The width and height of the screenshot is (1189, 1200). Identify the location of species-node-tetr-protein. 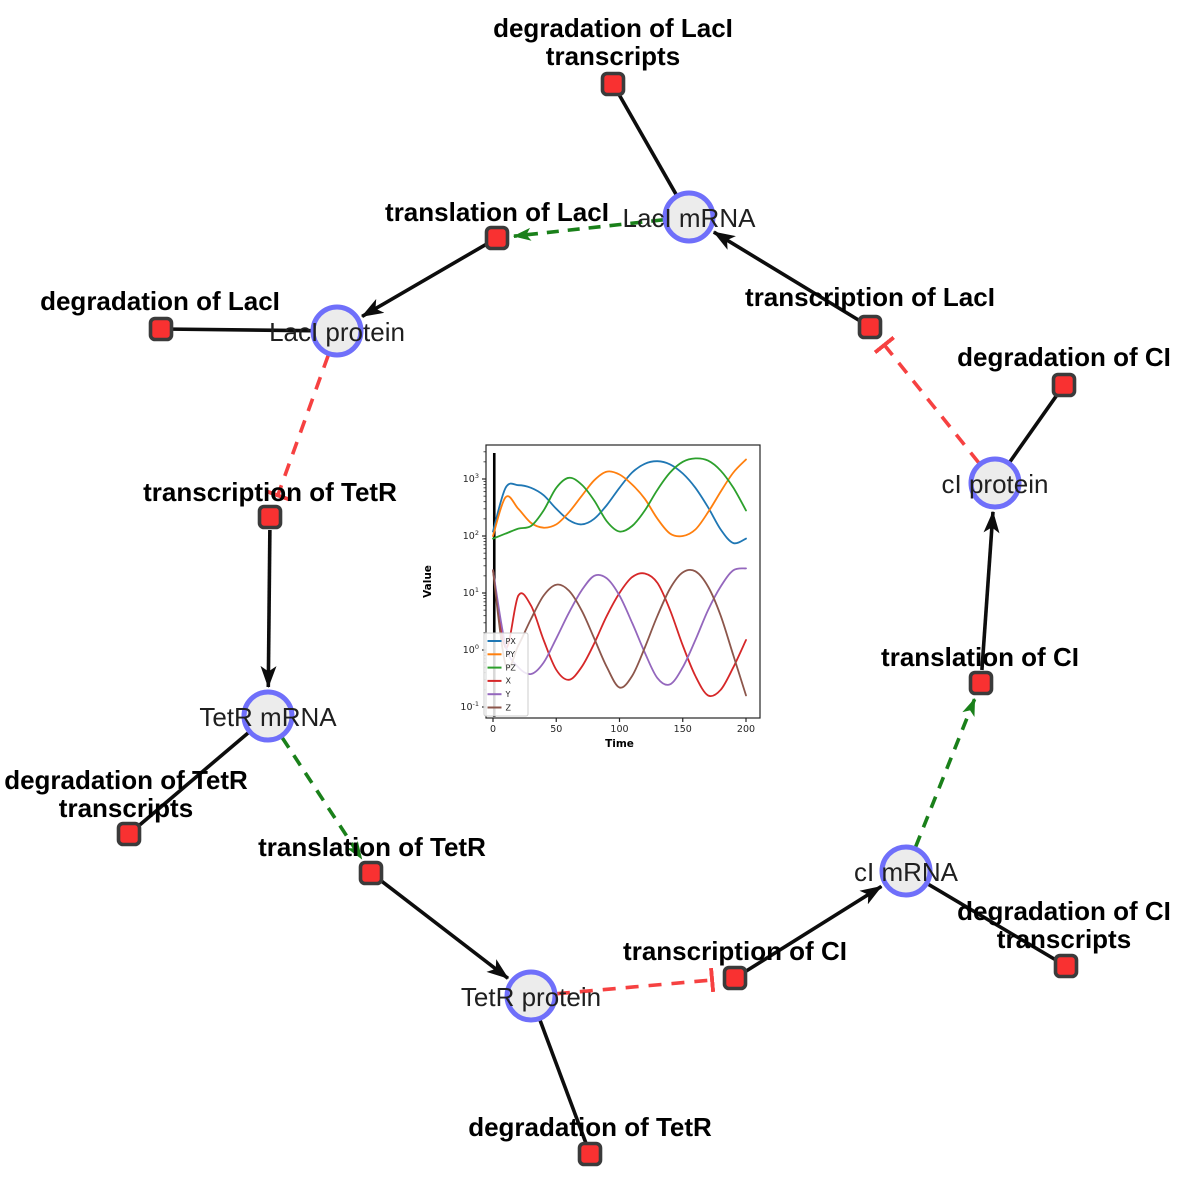
(531, 996).